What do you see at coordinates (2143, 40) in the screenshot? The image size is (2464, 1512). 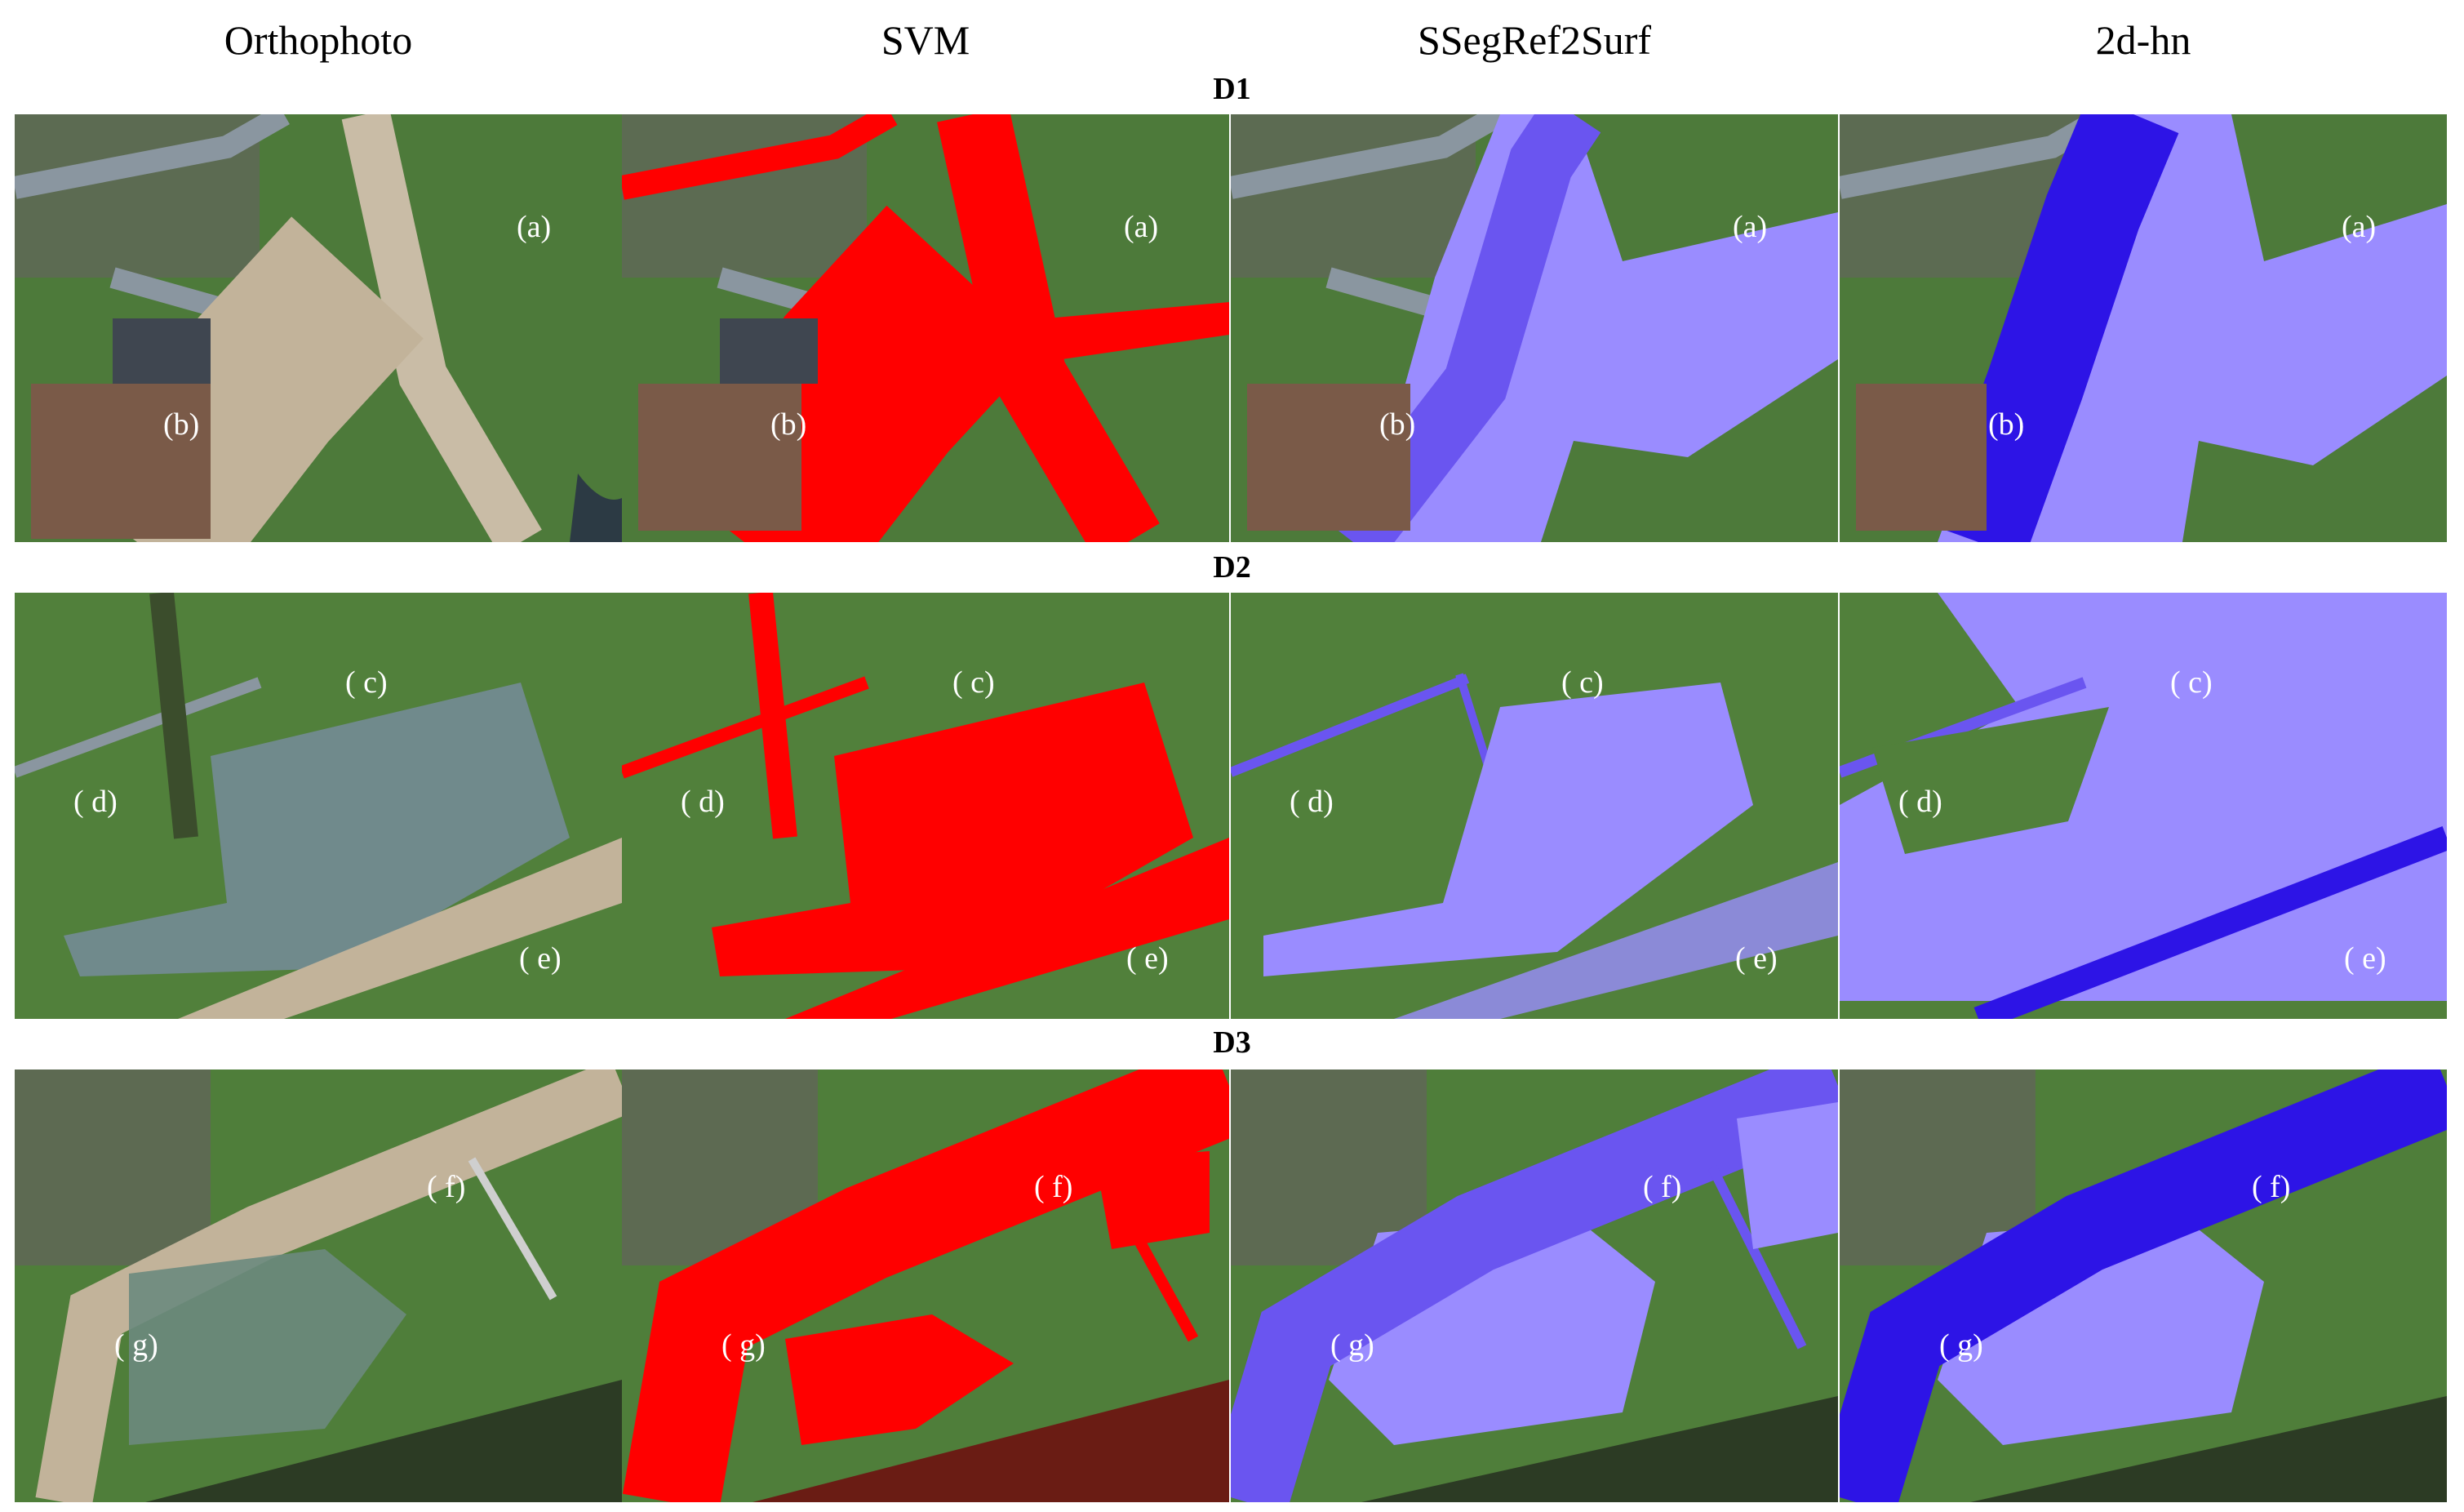 I see `column-header-2d-hn: 2d-hn` at bounding box center [2143, 40].